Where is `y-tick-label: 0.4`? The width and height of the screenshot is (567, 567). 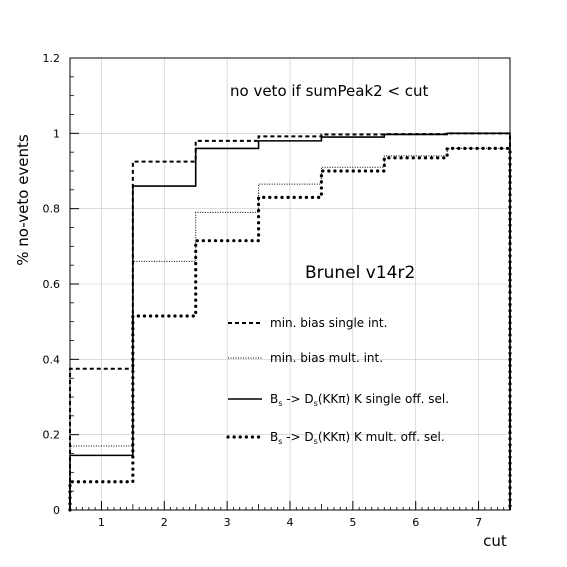
y-tick-label: 0.4 is located at coordinates (52, 359).